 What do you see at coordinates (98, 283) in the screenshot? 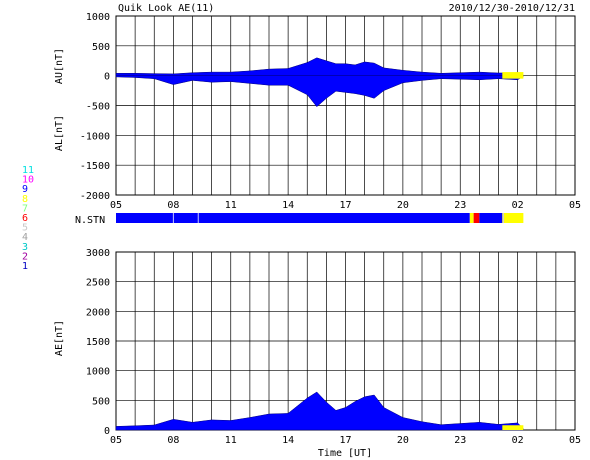
I see `y-tick-label: 2500` at bounding box center [98, 283].